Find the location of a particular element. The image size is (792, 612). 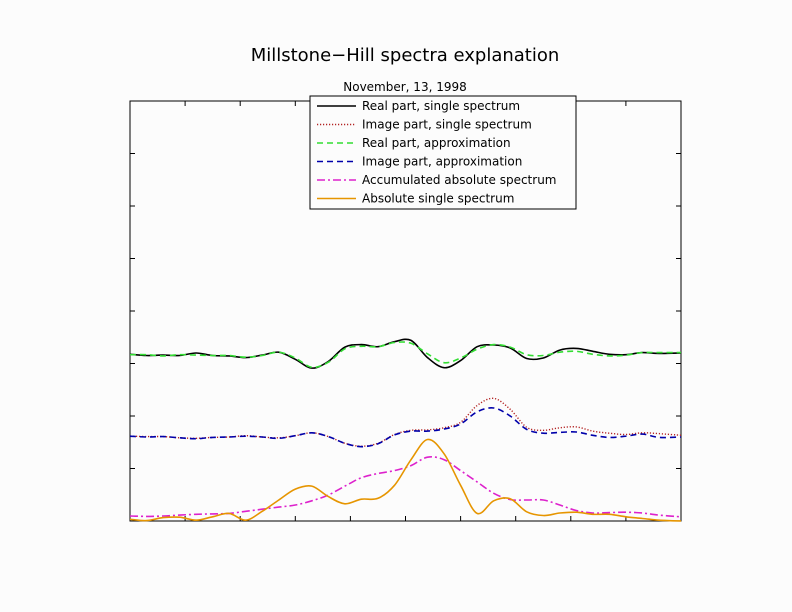

legend-box is located at coordinates (443, 152).